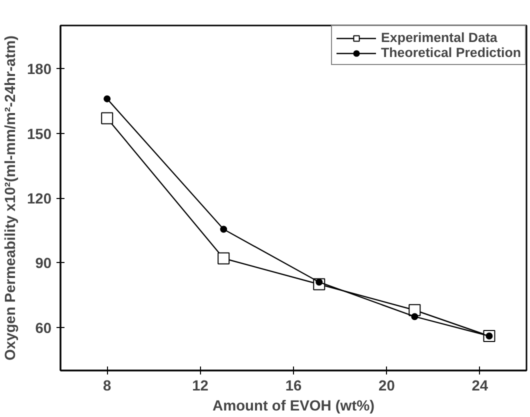 The height and width of the screenshot is (417, 530). What do you see at coordinates (107, 386) in the screenshot?
I see `x-tick-label: 8` at bounding box center [107, 386].